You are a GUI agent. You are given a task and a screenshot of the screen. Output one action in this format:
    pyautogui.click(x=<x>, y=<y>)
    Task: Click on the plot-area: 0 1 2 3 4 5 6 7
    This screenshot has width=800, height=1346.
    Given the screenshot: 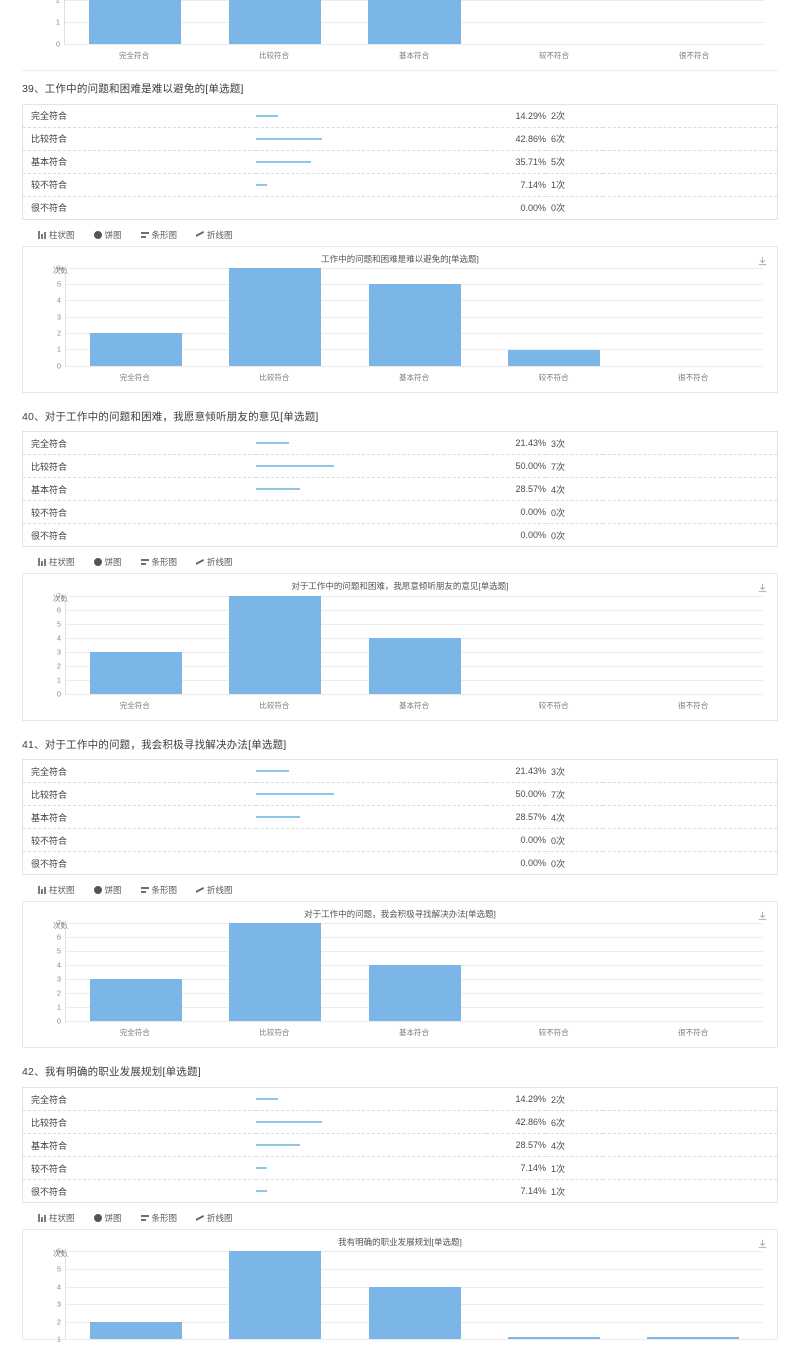 What is the action you would take?
    pyautogui.click(x=410, y=644)
    